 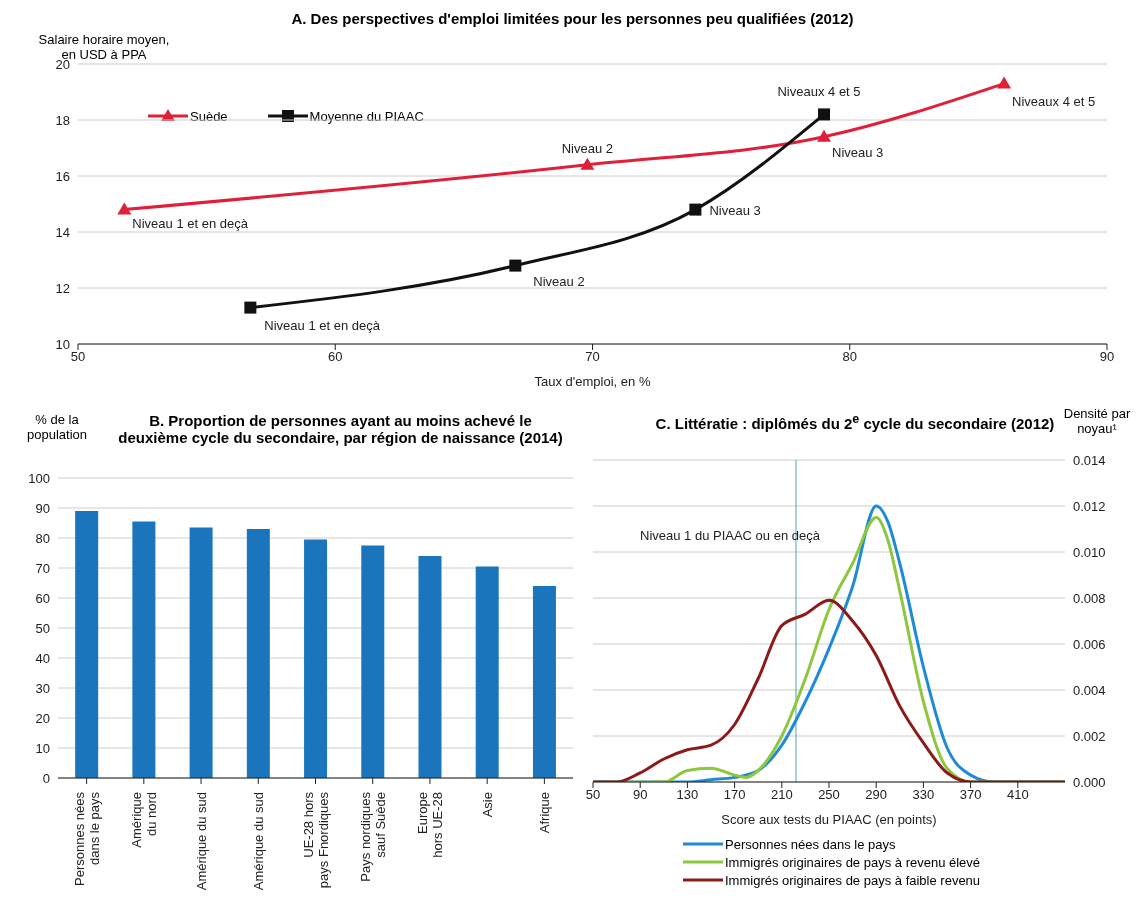 I want to click on x-tick-label: UE-28 hors pays Fnordiques, so click(x=315, y=840).